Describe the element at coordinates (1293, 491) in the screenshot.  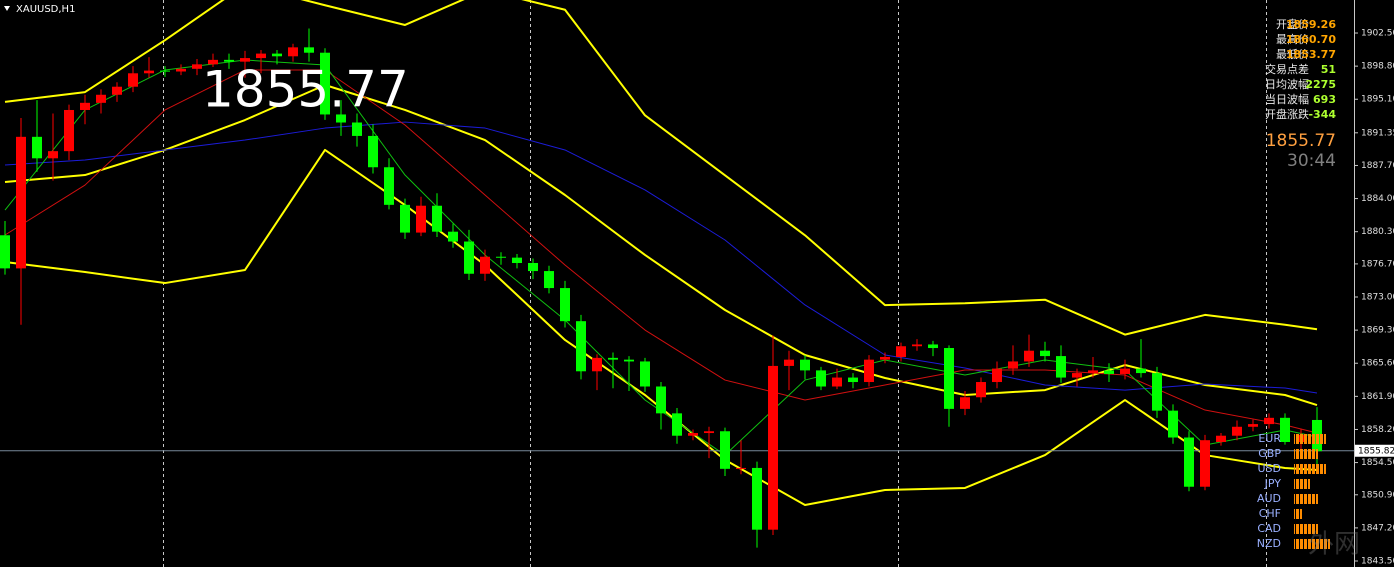
I see `currency-strength-panel: EUR GBP USD JPY AUD CHF CAD NZD` at that location.